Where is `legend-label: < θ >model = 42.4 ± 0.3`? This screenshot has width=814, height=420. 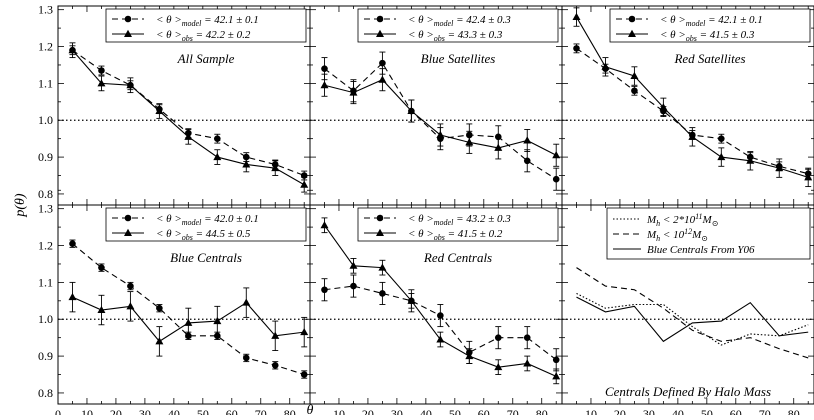 legend-label: < θ >model = 42.4 ± 0.3 is located at coordinates (459, 21).